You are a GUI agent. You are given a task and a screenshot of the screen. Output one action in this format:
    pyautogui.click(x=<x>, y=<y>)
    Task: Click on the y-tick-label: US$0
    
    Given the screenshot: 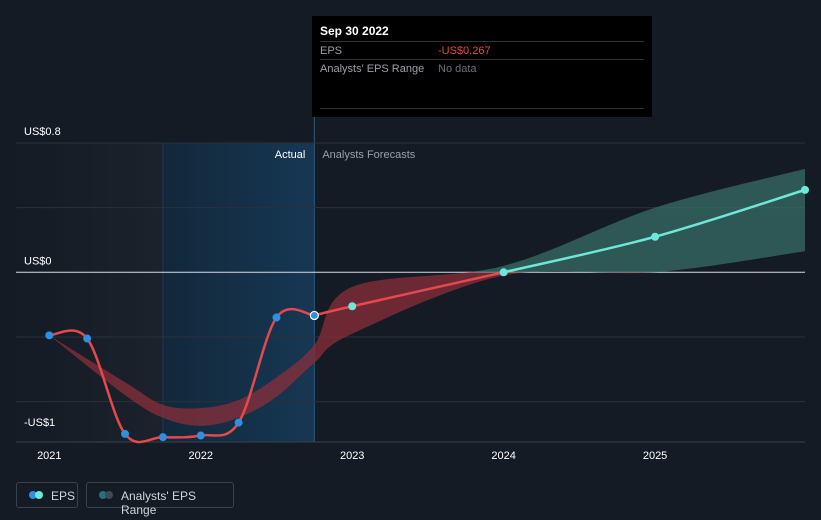 What is the action you would take?
    pyautogui.click(x=38, y=261)
    